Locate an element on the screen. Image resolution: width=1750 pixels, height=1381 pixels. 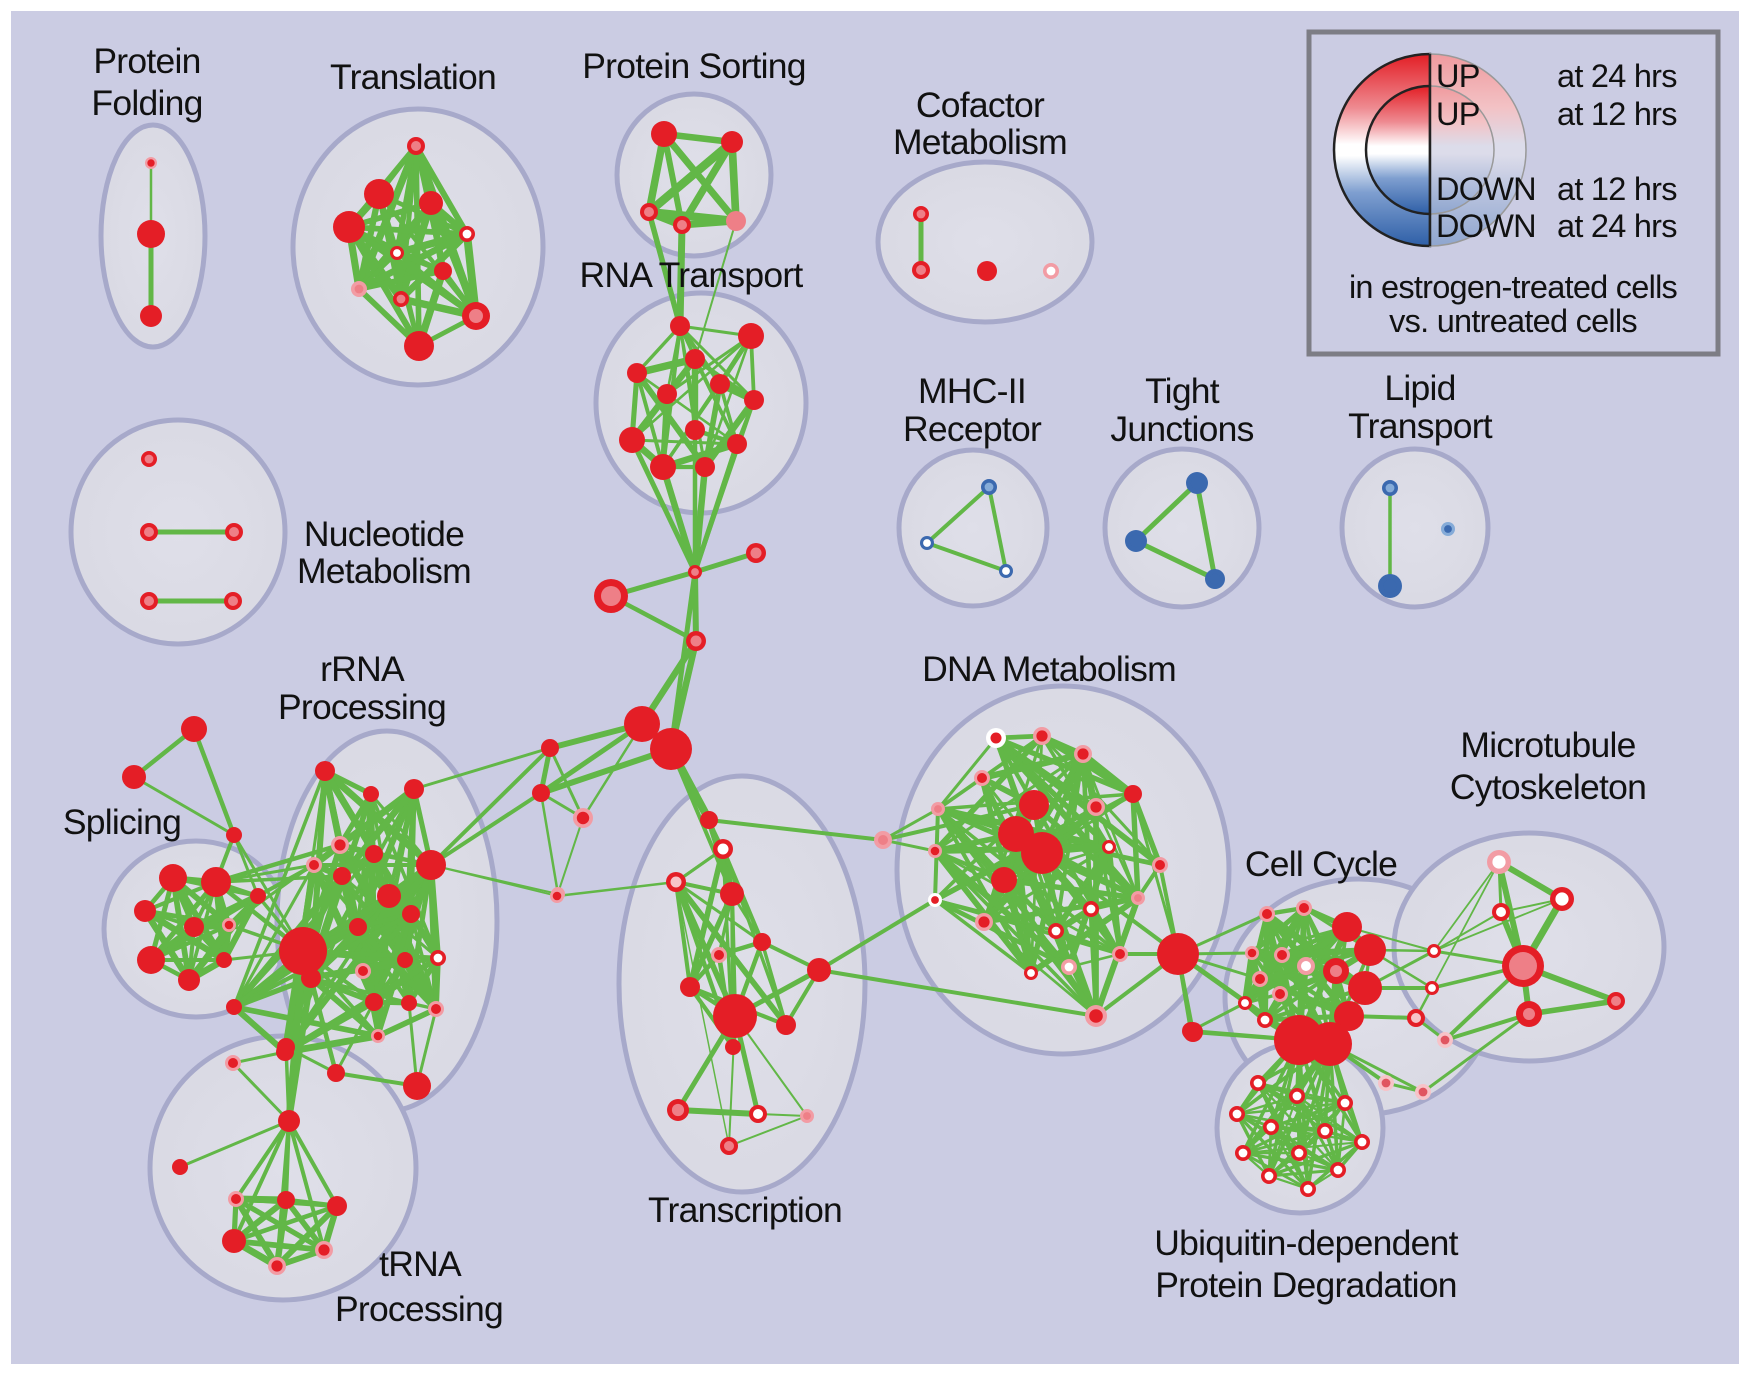
svg-text: in estrogen-treated cells is located at coordinates (1513, 287).